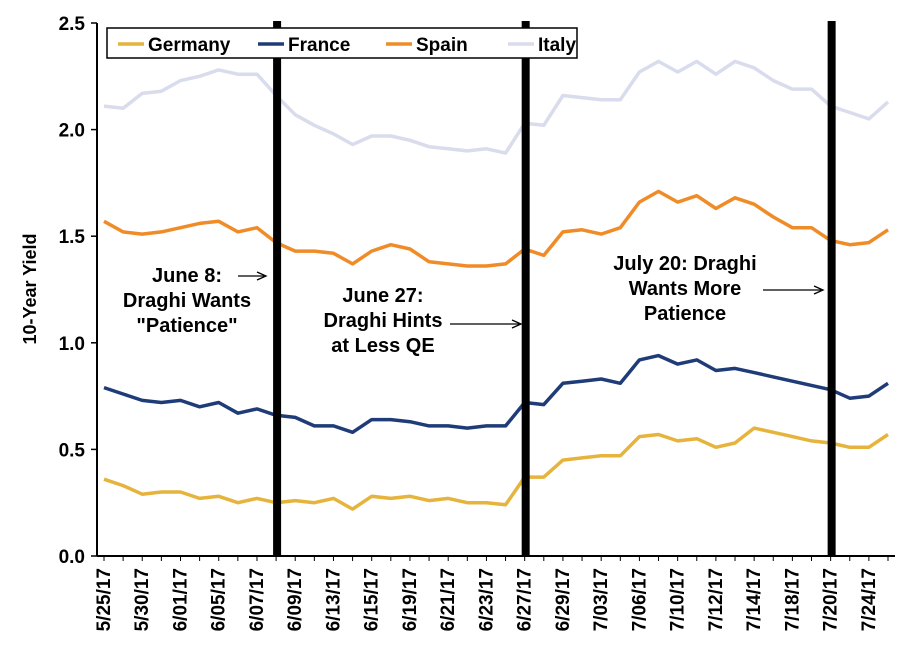 Image resolution: width=911 pixels, height=661 pixels. Describe the element at coordinates (72, 344) in the screenshot. I see `y-tick-label: 1.0` at that location.